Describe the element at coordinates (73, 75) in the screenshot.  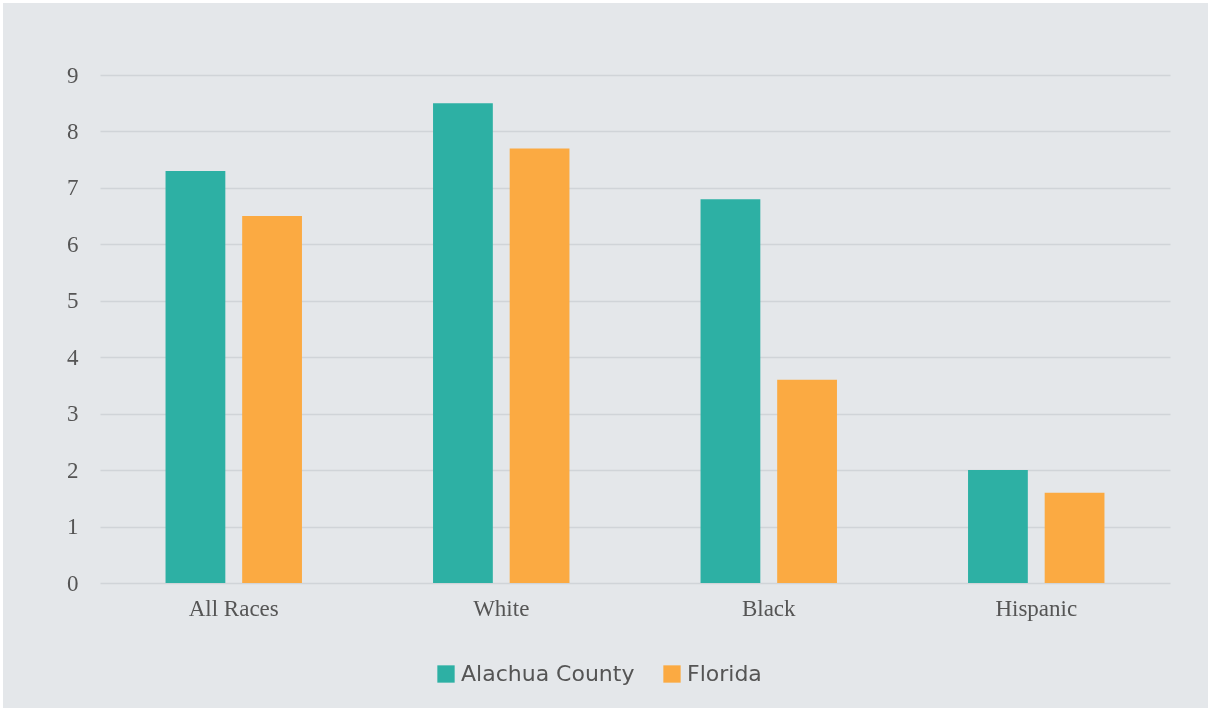
I see `y-tick-label: 9` at that location.